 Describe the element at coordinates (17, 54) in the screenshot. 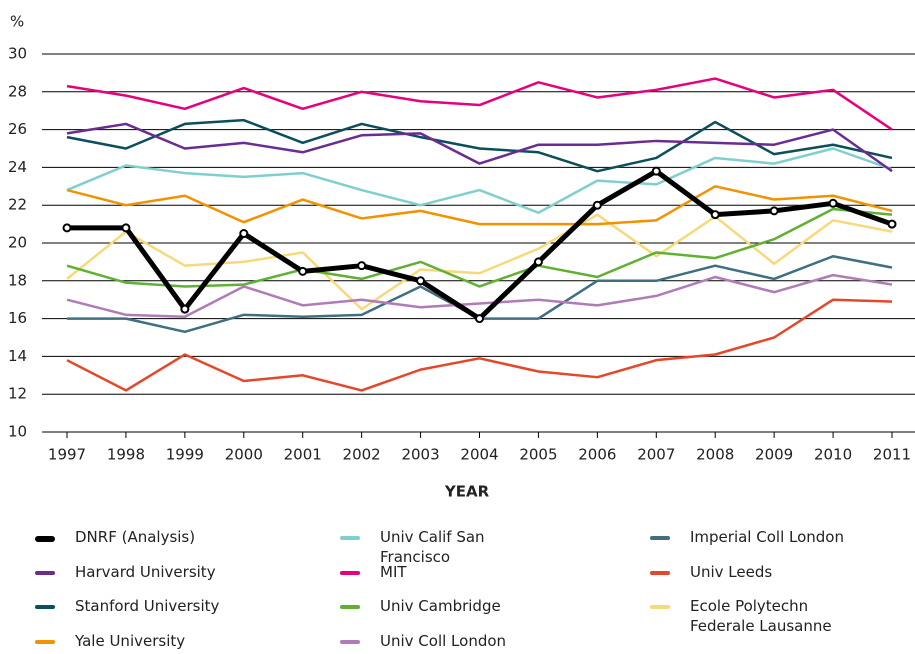

I see `y-tick-label: 30` at that location.